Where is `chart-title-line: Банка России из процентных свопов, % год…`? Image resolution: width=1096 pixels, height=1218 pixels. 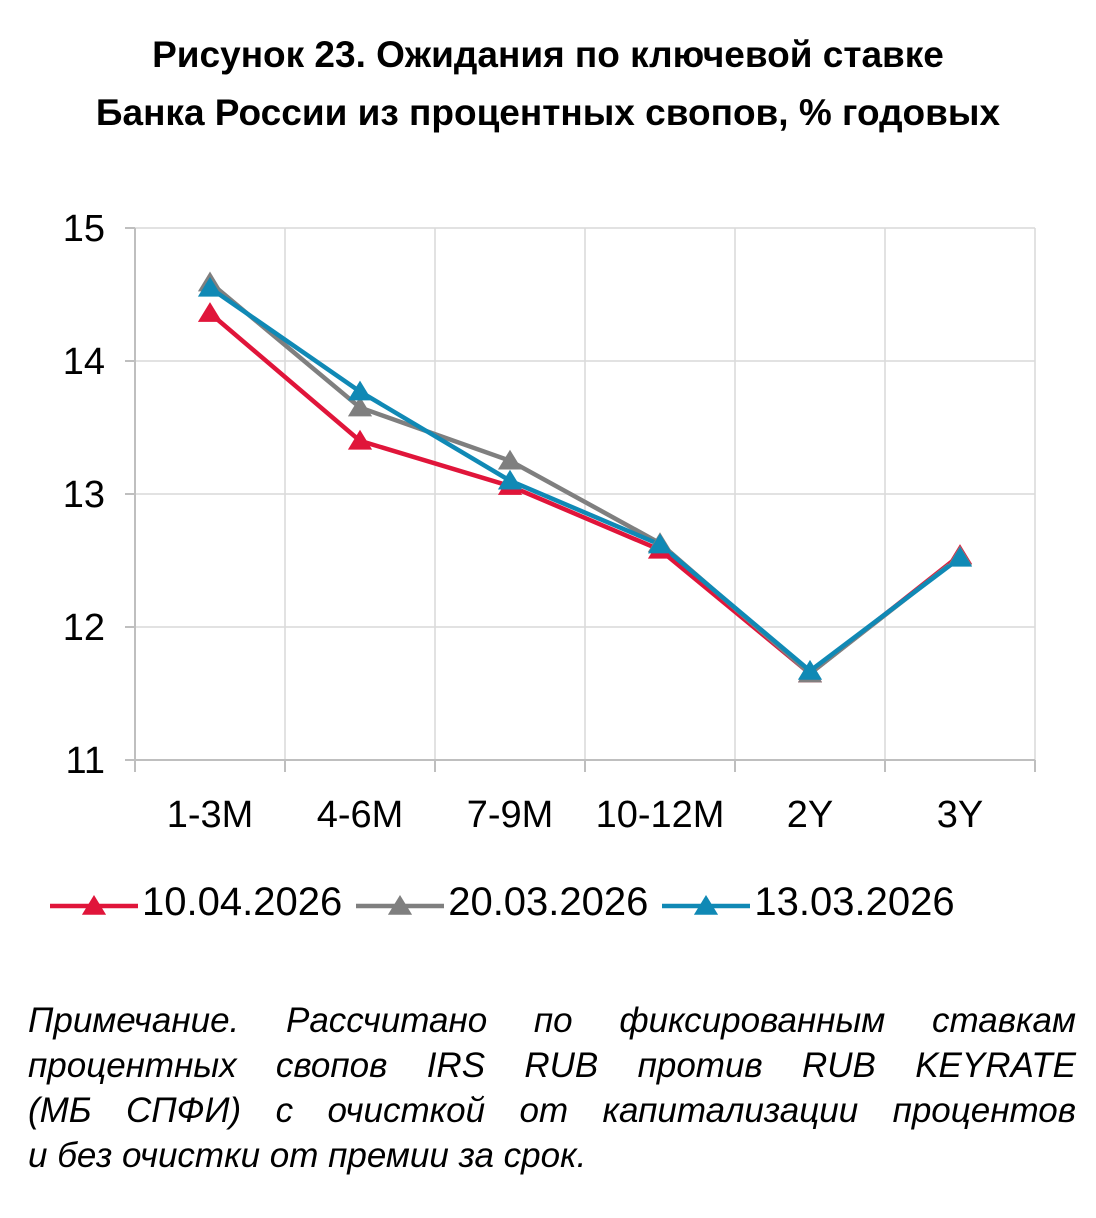 chart-title-line: Банка России из процентных свопов, % год… is located at coordinates (548, 112).